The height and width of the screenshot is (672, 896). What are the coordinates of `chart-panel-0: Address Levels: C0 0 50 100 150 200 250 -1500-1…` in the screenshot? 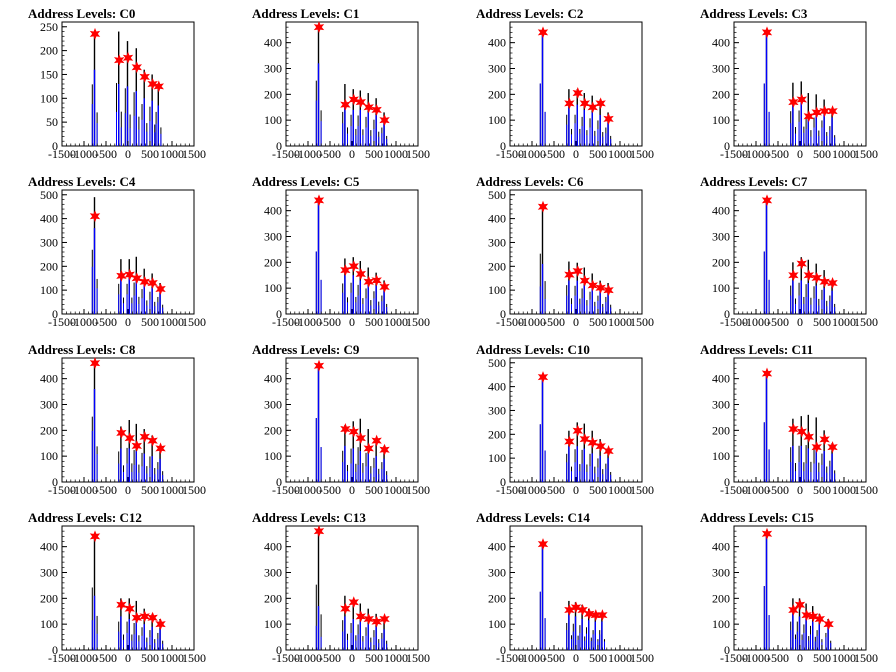 It's located at (117, 83).